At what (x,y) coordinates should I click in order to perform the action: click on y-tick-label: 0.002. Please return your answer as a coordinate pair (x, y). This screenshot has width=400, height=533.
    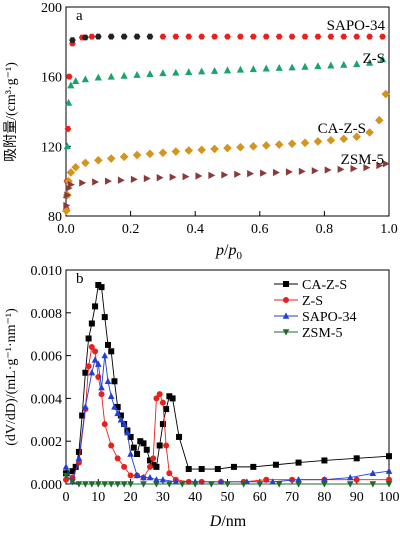
    Looking at the image, I should click on (47, 442).